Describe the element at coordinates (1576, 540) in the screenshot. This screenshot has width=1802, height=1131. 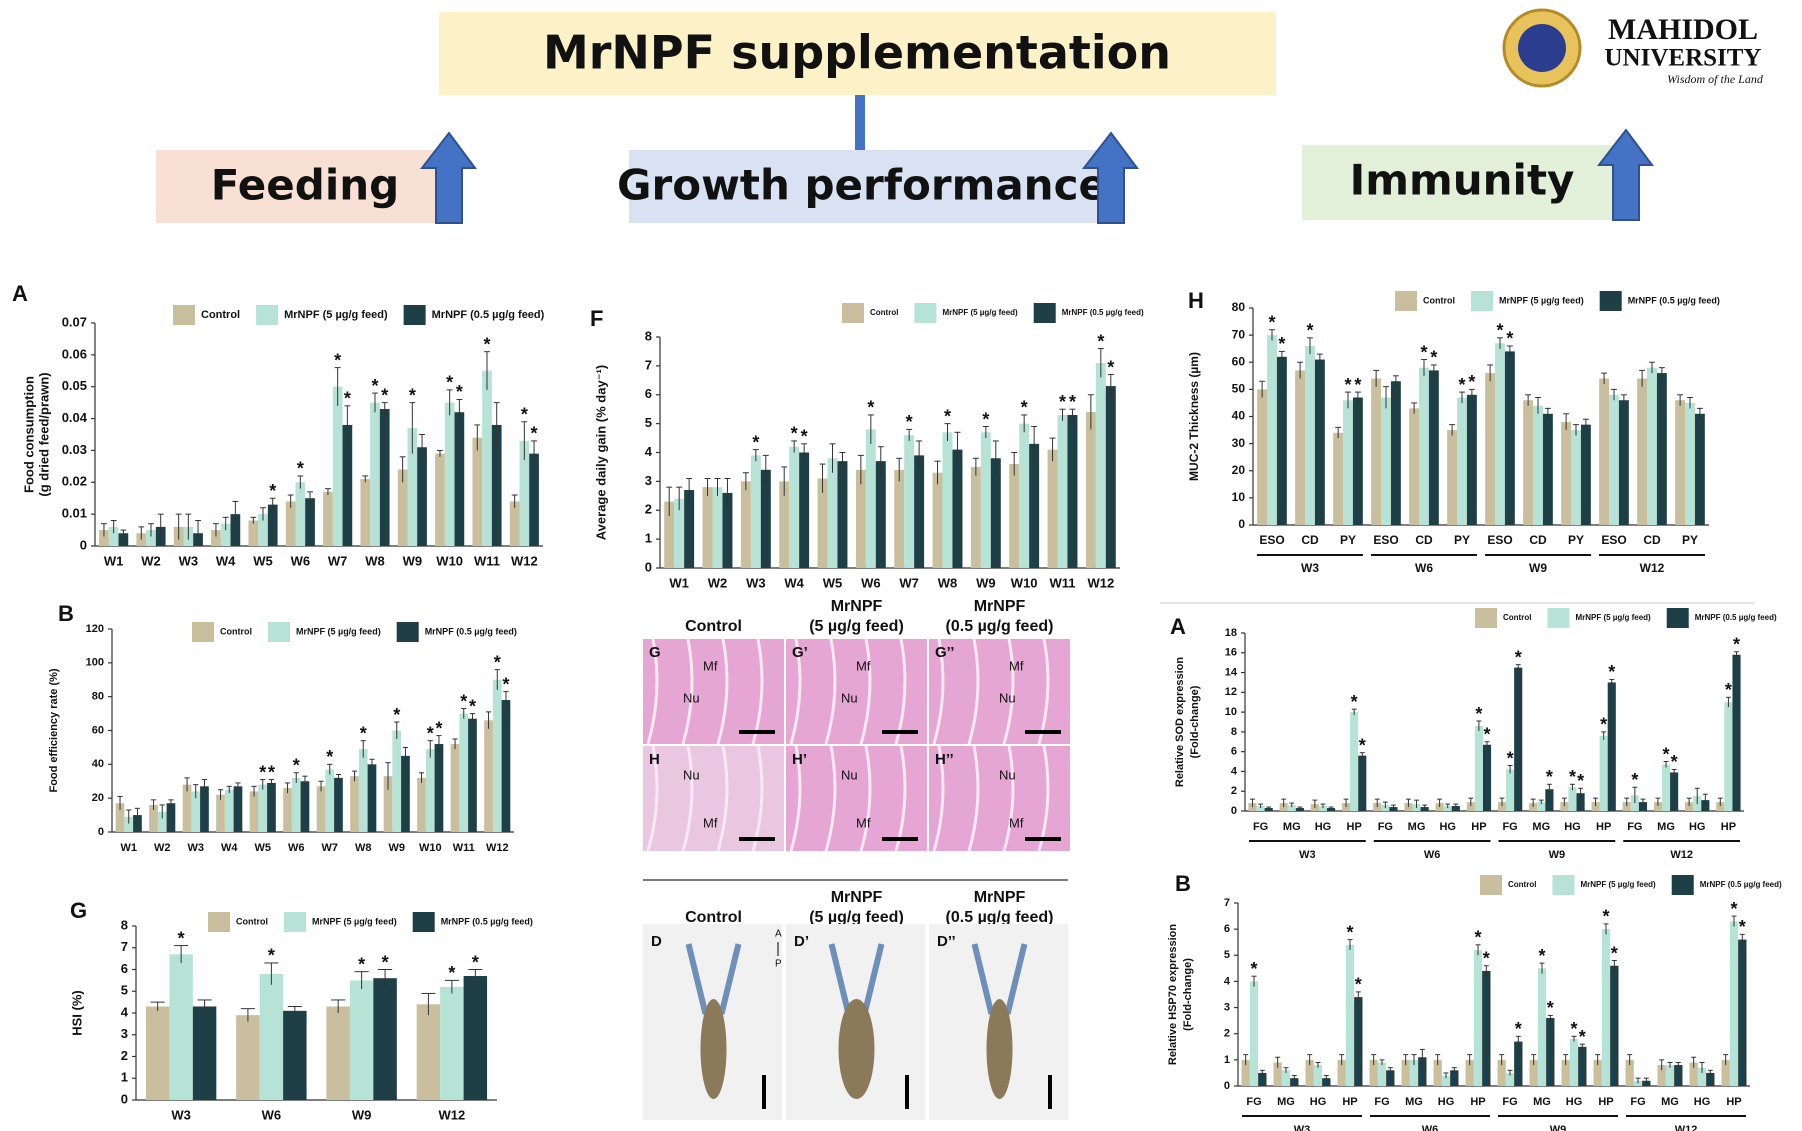
I see `x-tick-label: PY` at that location.